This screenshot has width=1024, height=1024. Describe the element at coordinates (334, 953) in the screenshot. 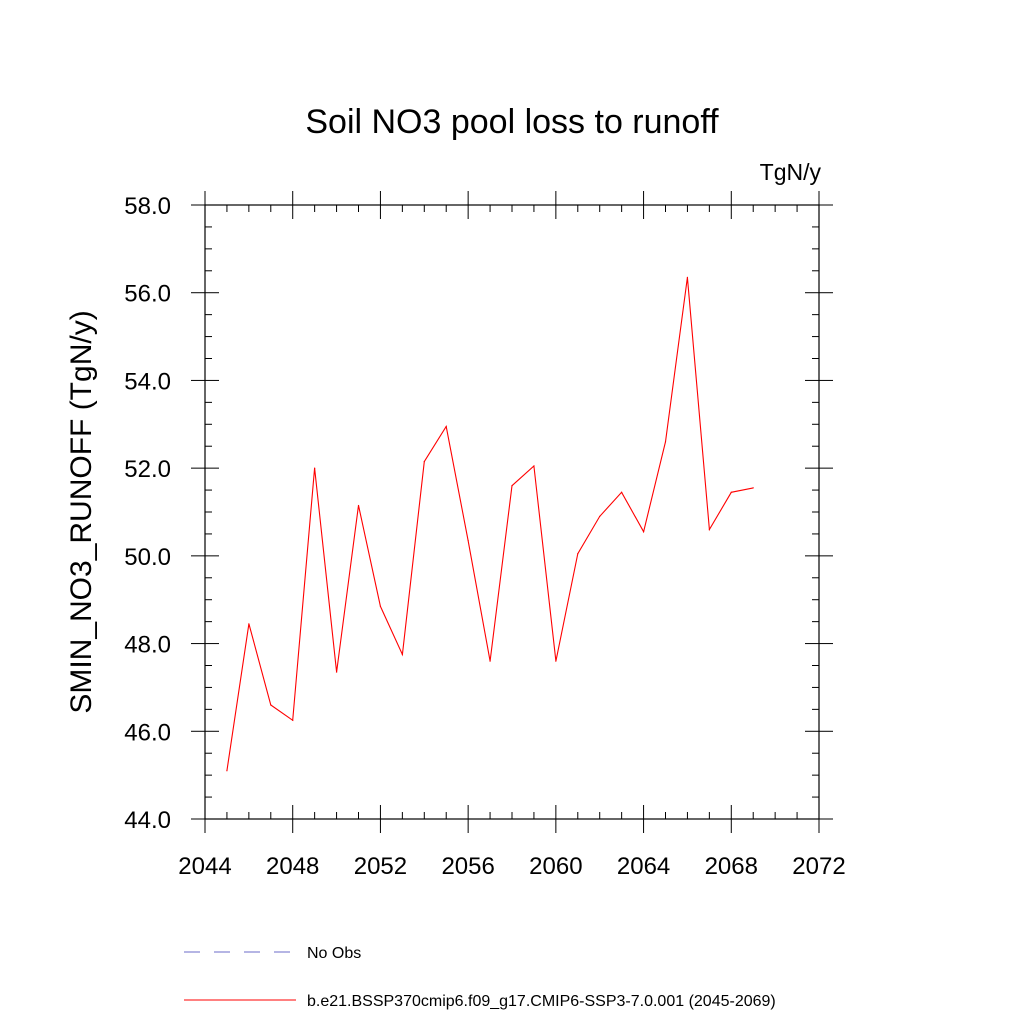

I see `legend-label: No Obs` at that location.